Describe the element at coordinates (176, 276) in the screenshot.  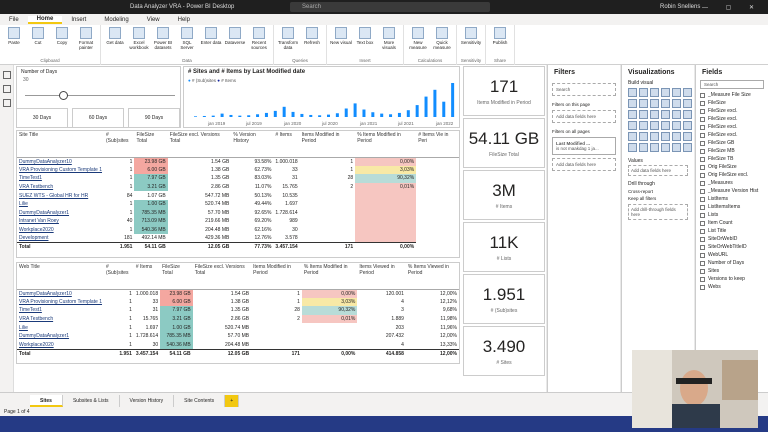
I see `column-header: FileSize Total` at that location.